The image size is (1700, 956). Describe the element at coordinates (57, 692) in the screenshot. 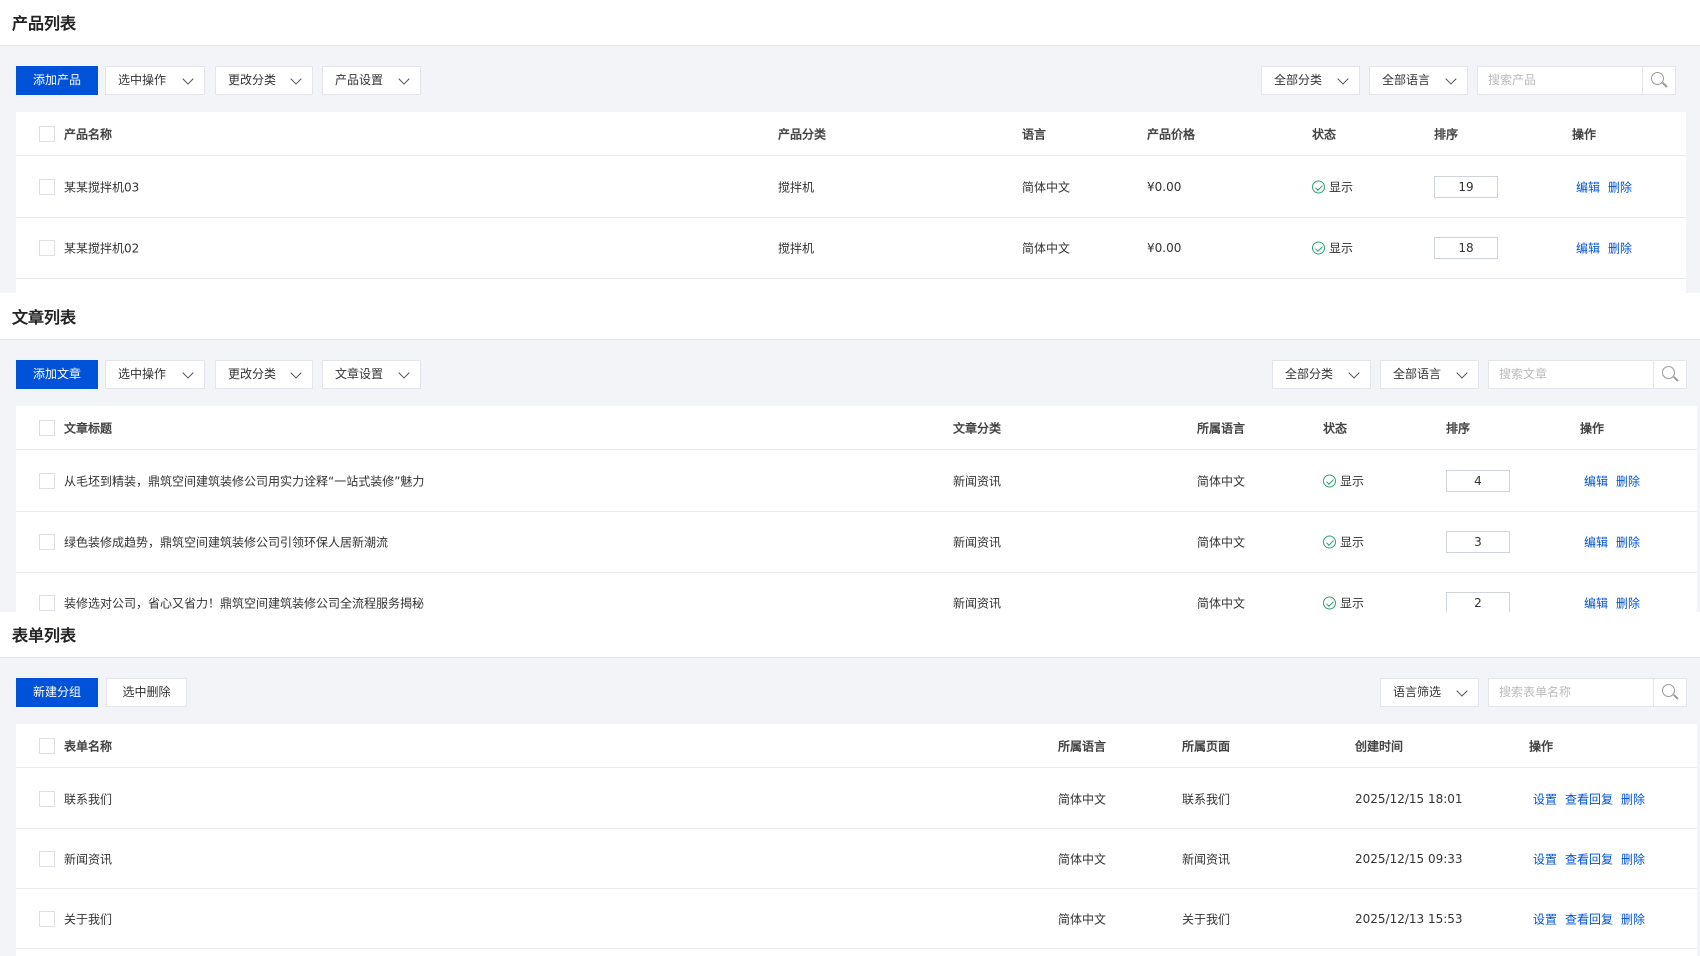

I see `forms-add-button: 新建分组` at that location.